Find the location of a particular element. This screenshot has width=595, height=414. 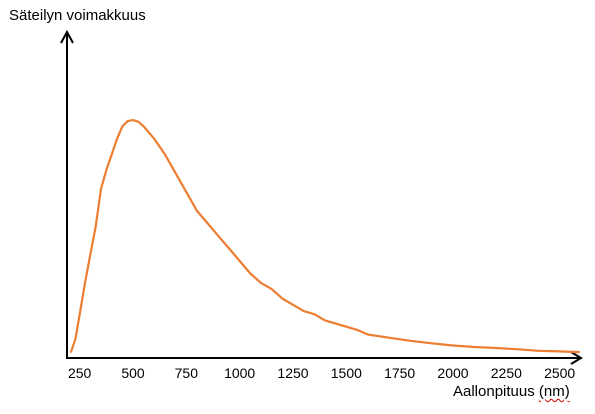

y-axis-arrowhead is located at coordinates (67, 36).